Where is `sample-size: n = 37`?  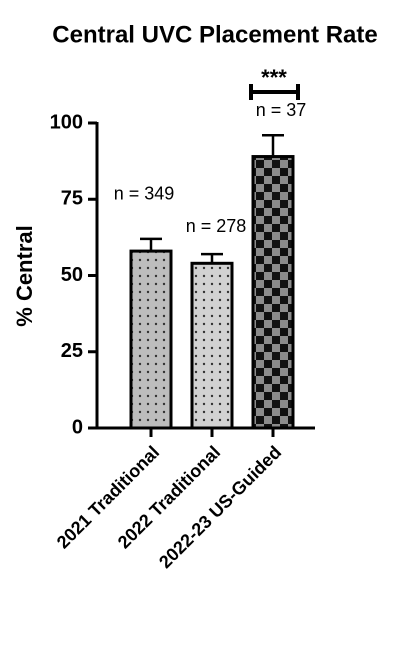
sample-size: n = 37 is located at coordinates (281, 110).